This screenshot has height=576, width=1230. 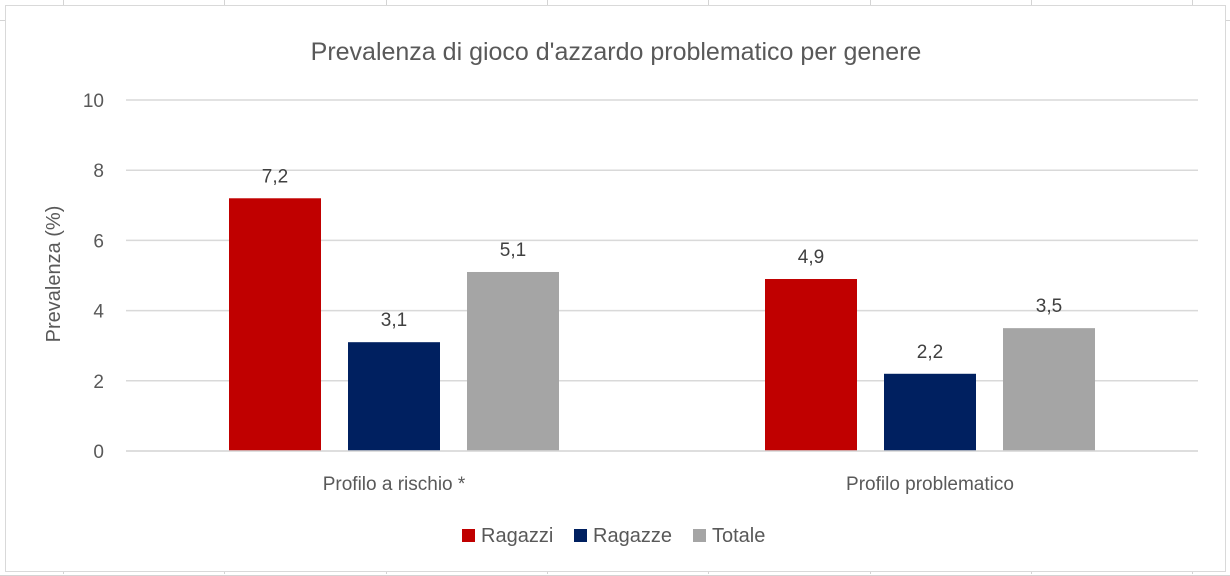 I want to click on legend-swatch-ragazzi, so click(x=468, y=535).